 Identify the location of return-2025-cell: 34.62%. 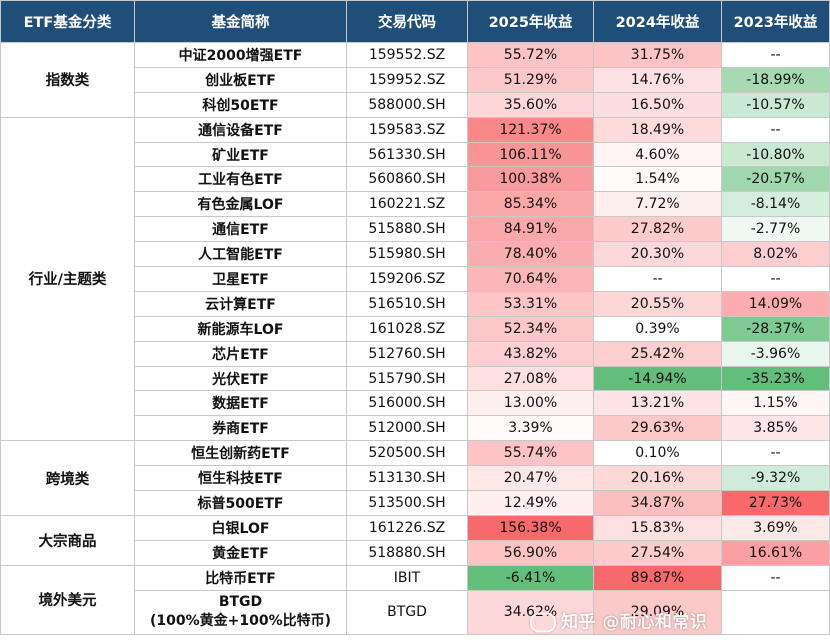
(530, 612).